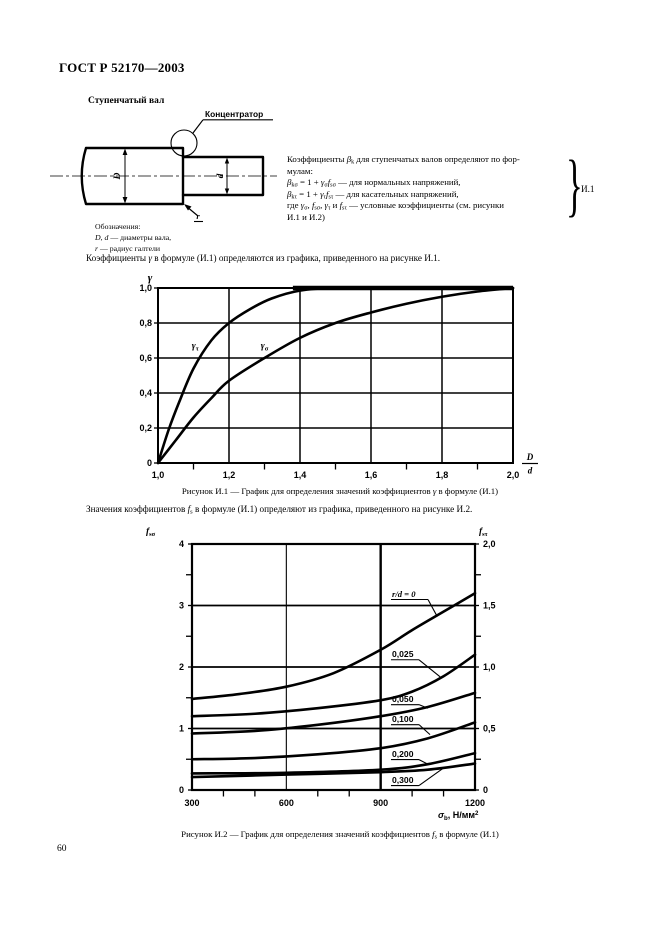  Describe the element at coordinates (574, 185) in the screenshot. I see `formula-brace: }` at that location.